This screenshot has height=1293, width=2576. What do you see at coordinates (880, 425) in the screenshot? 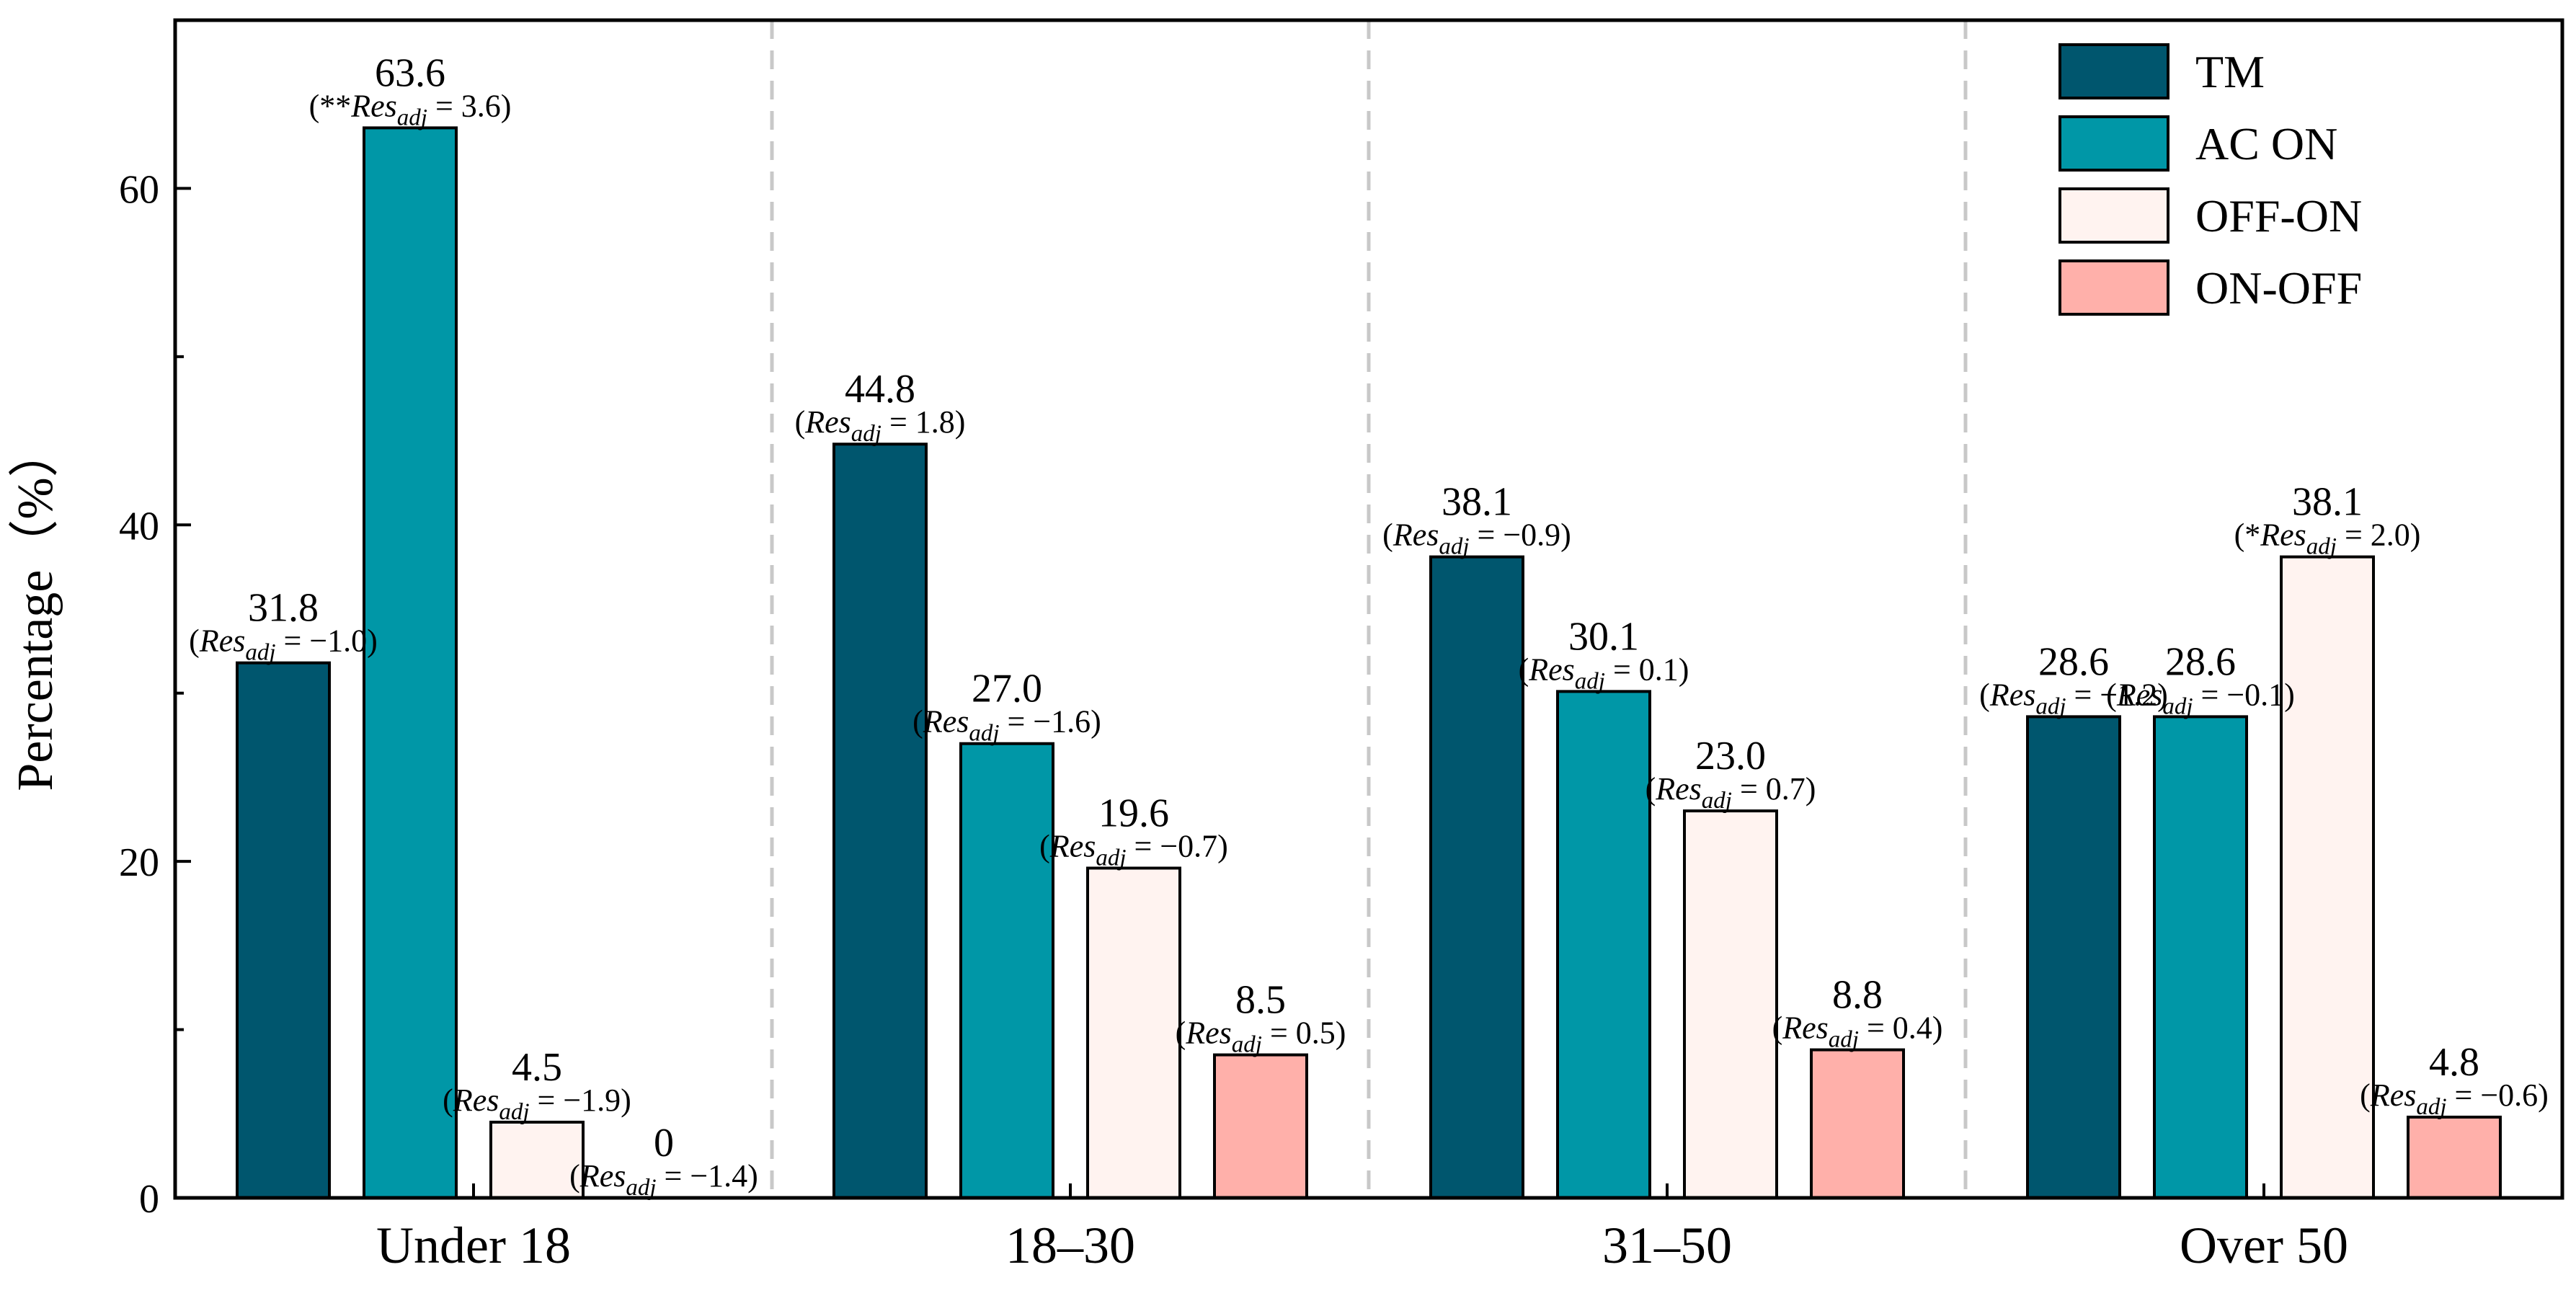
I see `residual-annotation: (Resadj = 1.8)` at bounding box center [880, 425].